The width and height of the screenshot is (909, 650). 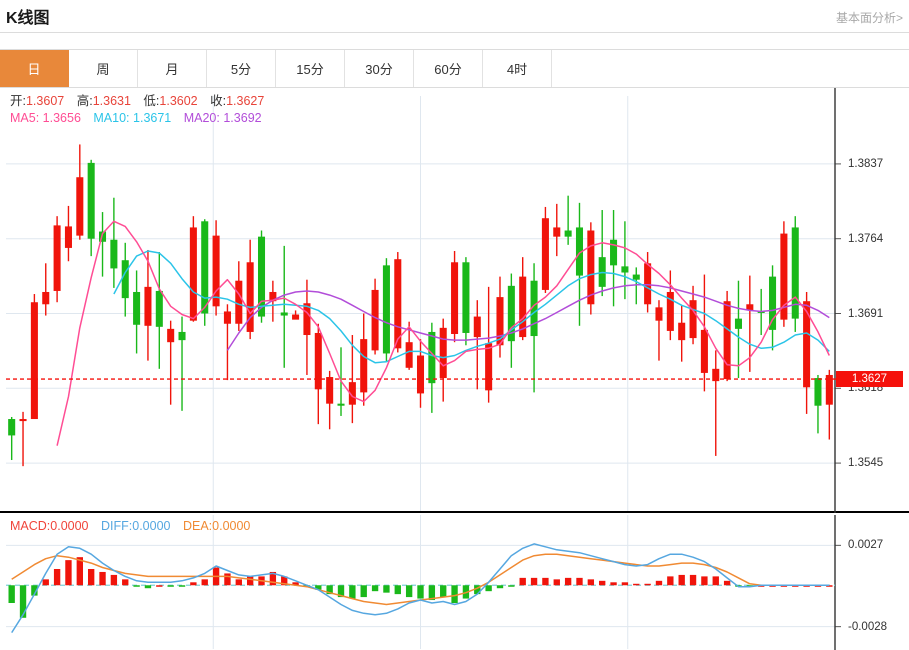 What do you see at coordinates (866, 313) in the screenshot?
I see `price-axis-tick: 1.3691` at bounding box center [866, 313].